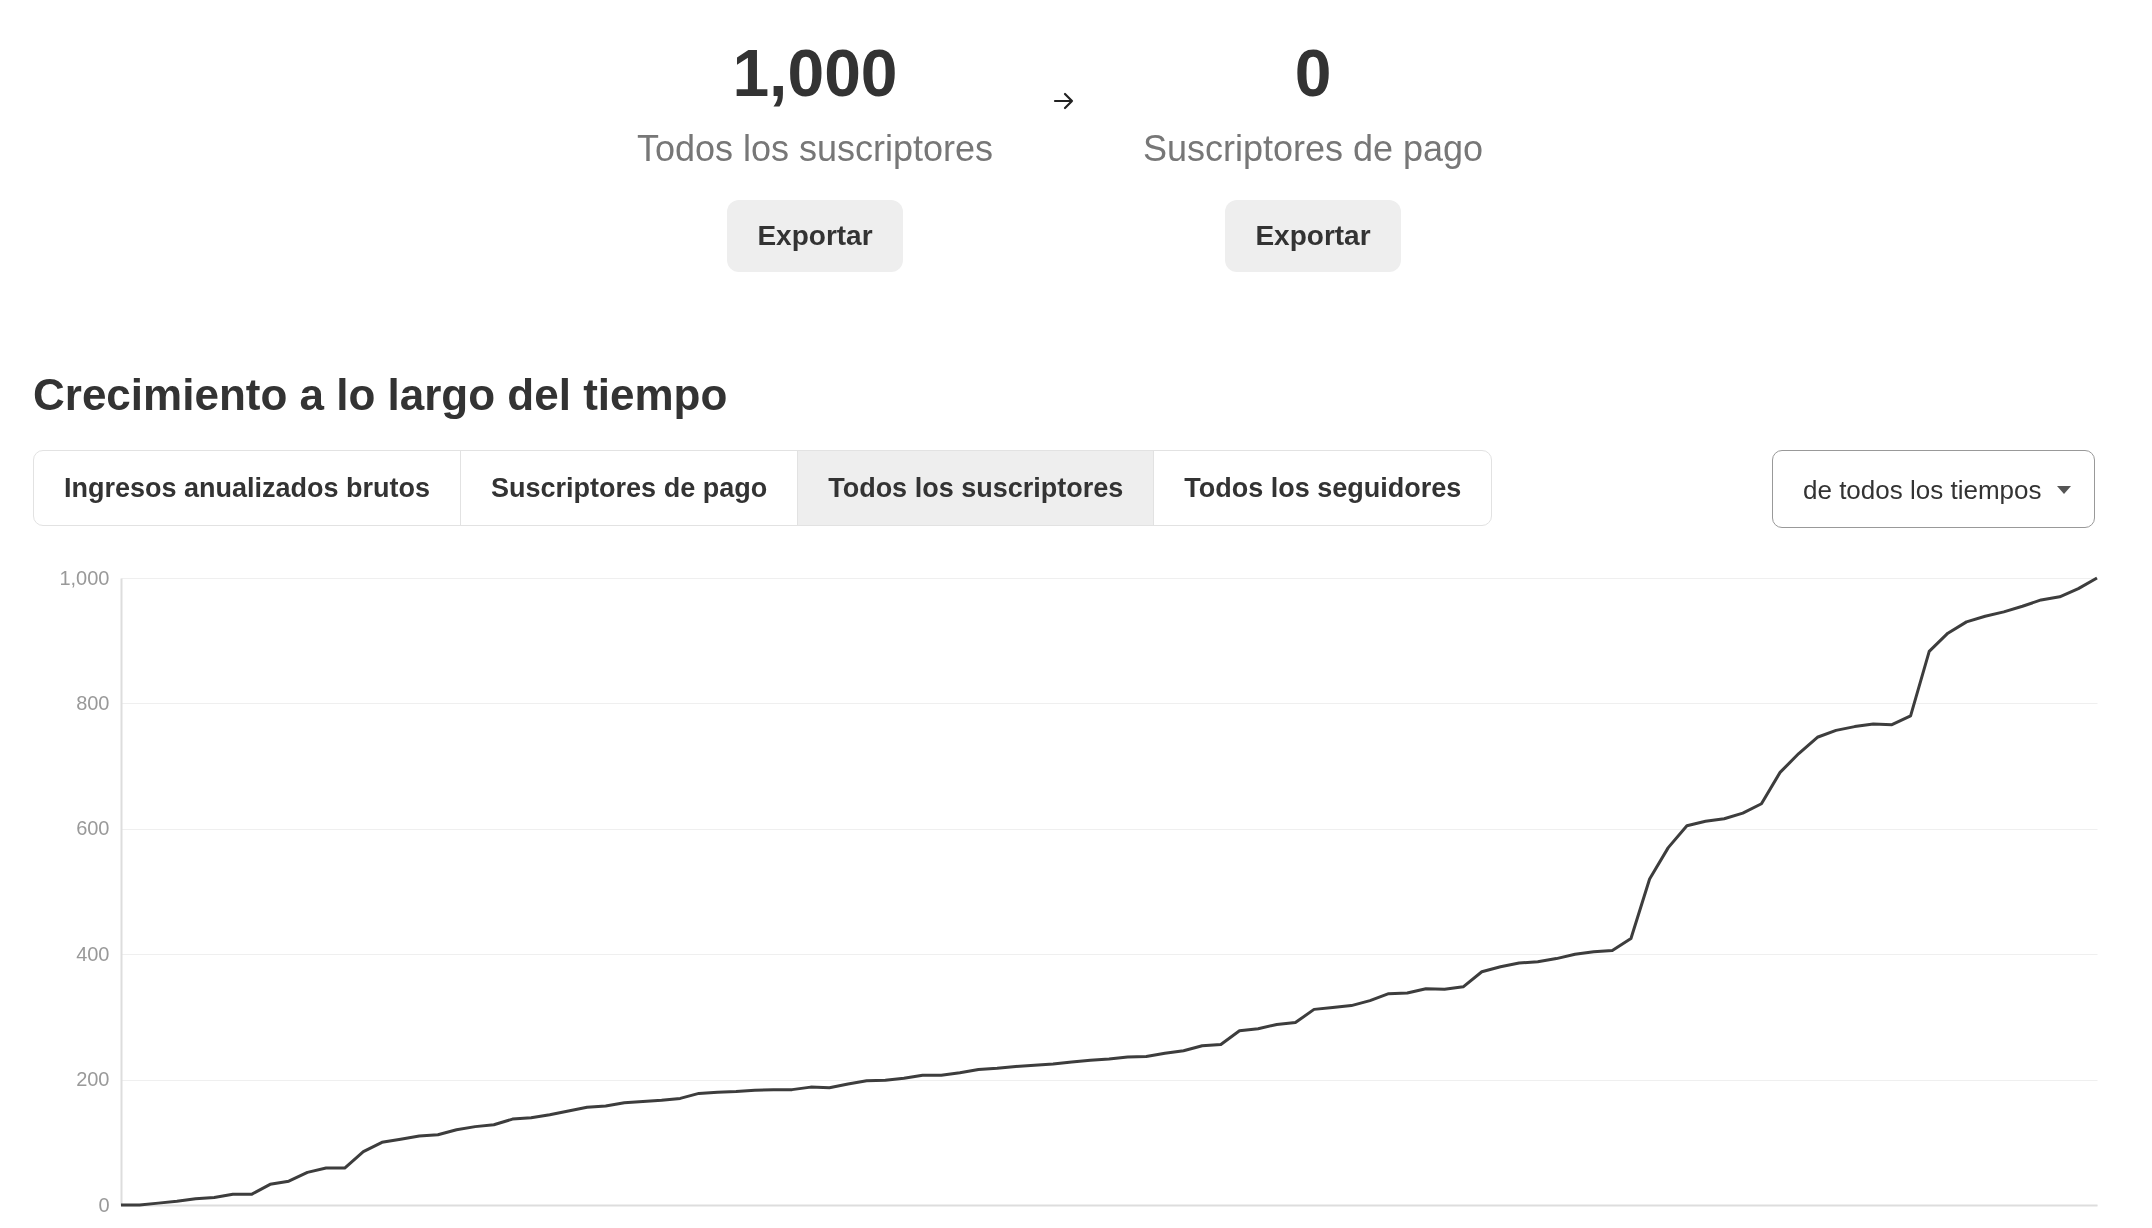  What do you see at coordinates (93, 828) in the screenshot?
I see `y-tick-label: 600` at bounding box center [93, 828].